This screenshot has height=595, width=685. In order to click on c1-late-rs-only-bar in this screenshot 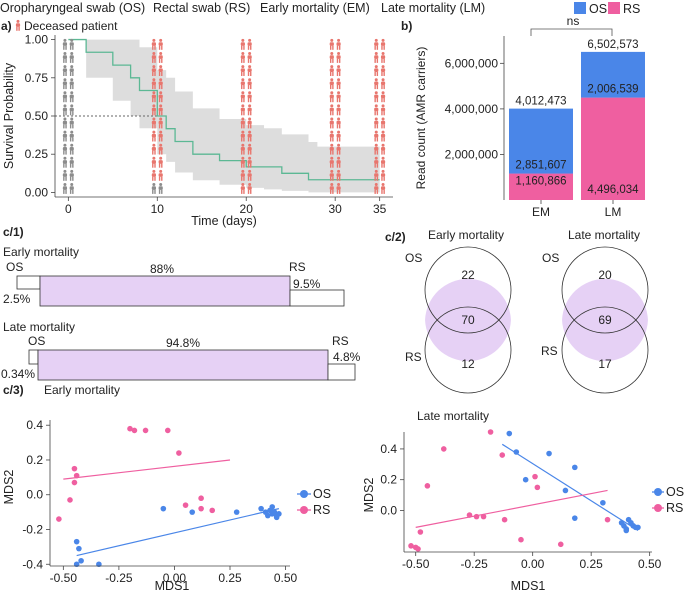, I will do `click(341, 372)`.